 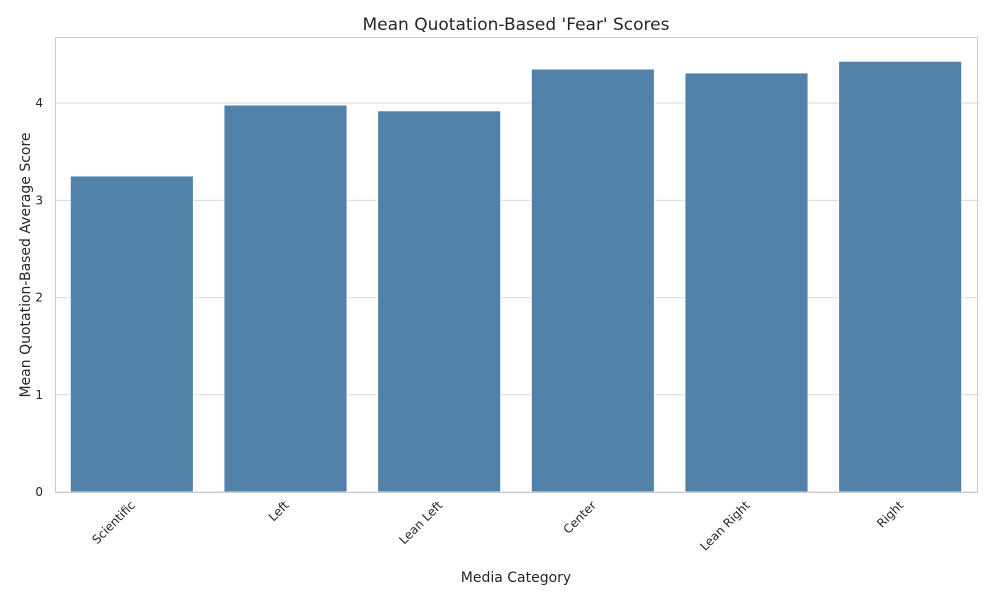 What do you see at coordinates (39, 395) in the screenshot?
I see `y-tick-label: 1` at bounding box center [39, 395].